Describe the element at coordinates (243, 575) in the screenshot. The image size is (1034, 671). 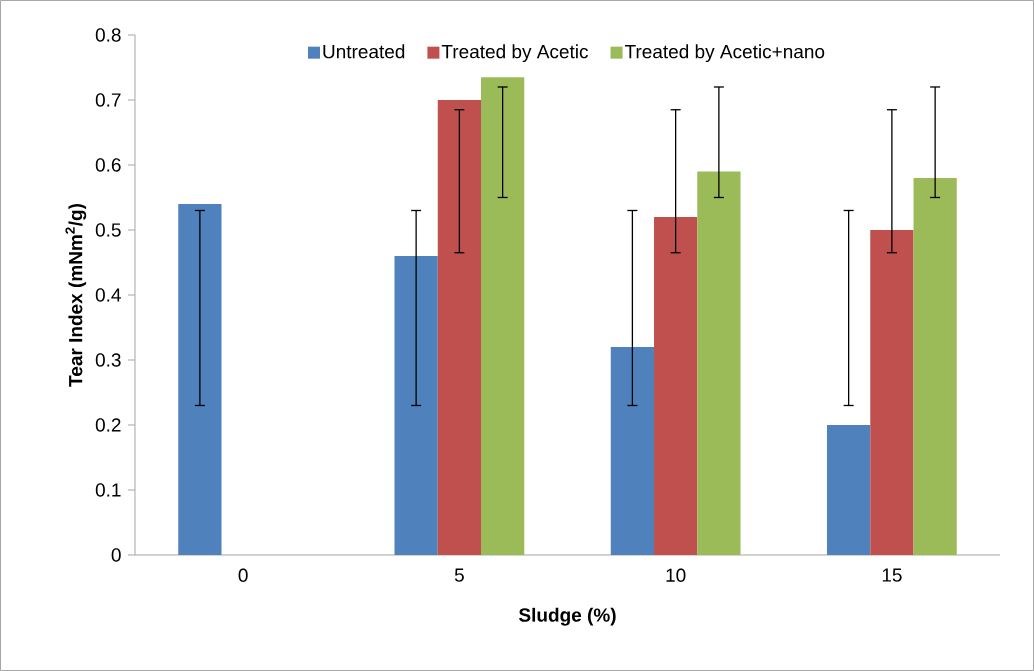
I see `x-tick-label: 0` at that location.